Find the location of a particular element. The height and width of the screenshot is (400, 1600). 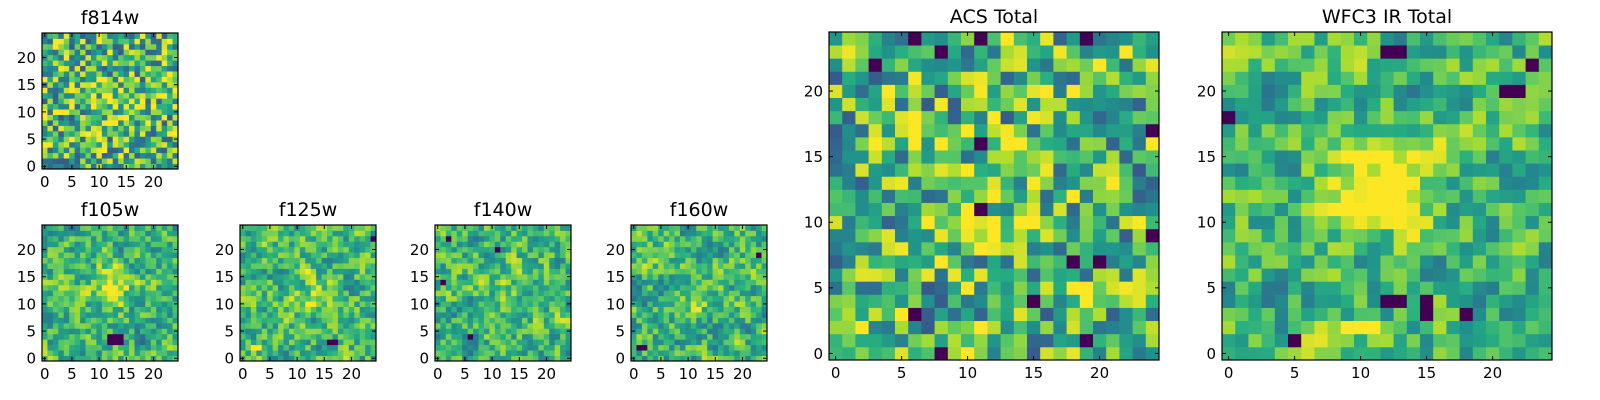

panel-title: f160w is located at coordinates (699, 210).